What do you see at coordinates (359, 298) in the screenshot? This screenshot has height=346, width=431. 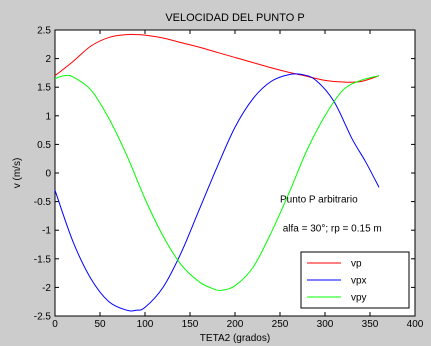 I see `legend-label-vpy: vpy` at bounding box center [359, 298].